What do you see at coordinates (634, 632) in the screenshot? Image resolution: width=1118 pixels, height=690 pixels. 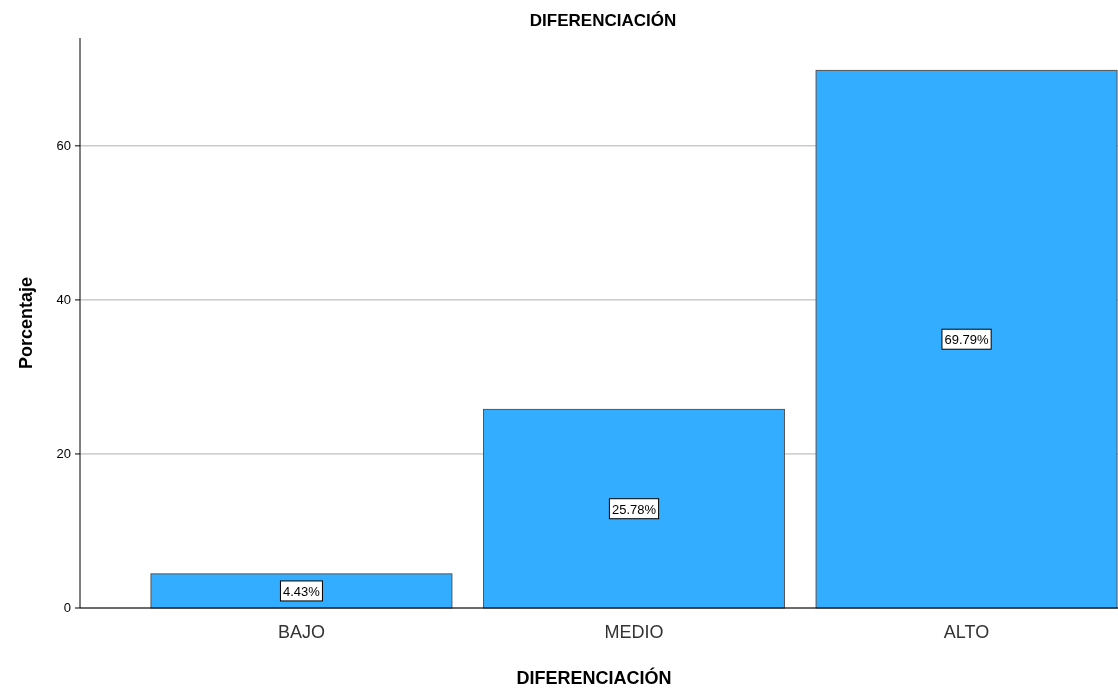 I see `x-tick-label: MEDIO` at bounding box center [634, 632].